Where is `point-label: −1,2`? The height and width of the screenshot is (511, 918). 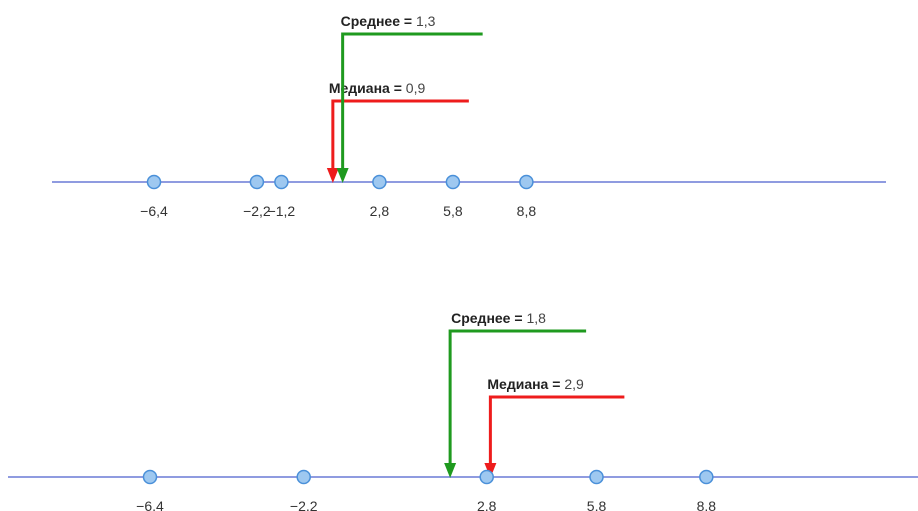 point-label: −1,2 is located at coordinates (282, 211).